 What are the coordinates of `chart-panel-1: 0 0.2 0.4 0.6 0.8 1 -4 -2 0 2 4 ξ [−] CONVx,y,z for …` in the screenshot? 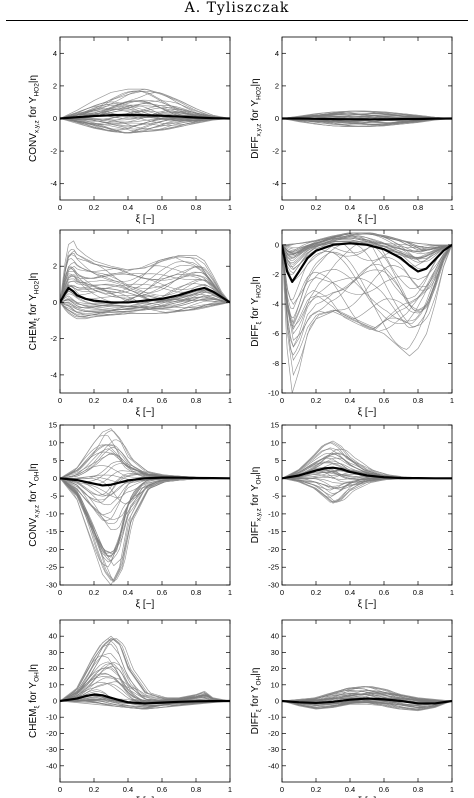 It's located at (130, 130).